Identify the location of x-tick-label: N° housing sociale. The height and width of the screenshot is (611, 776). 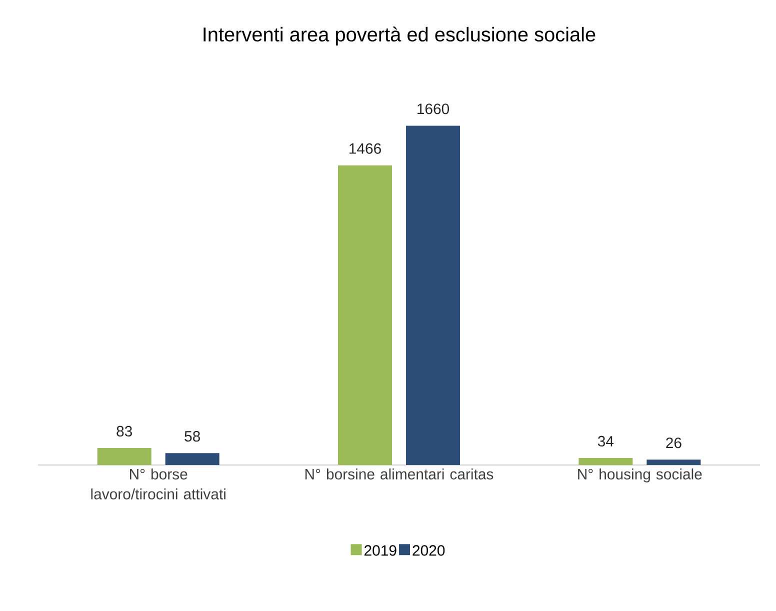
(640, 475).